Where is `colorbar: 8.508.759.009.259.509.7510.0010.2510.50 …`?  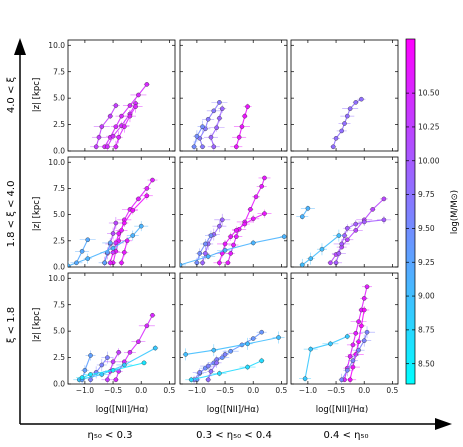 colorbar: 8.508.759.009.259.509.7510.0010.2510.50 … is located at coordinates (432, 211).